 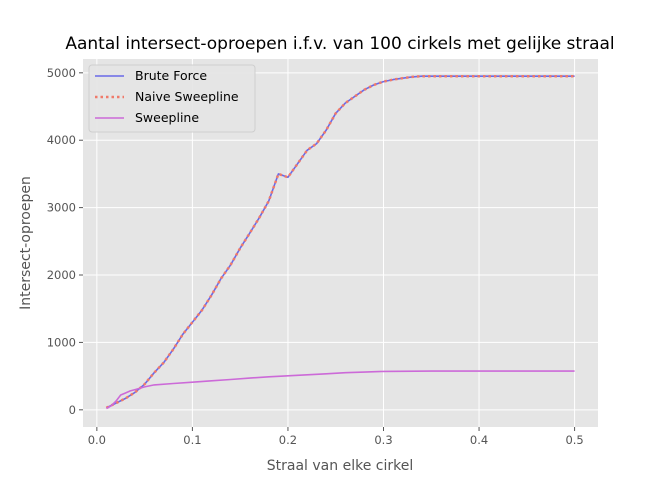 I want to click on legend-label-sweepline: Sweepline, so click(x=167, y=117).